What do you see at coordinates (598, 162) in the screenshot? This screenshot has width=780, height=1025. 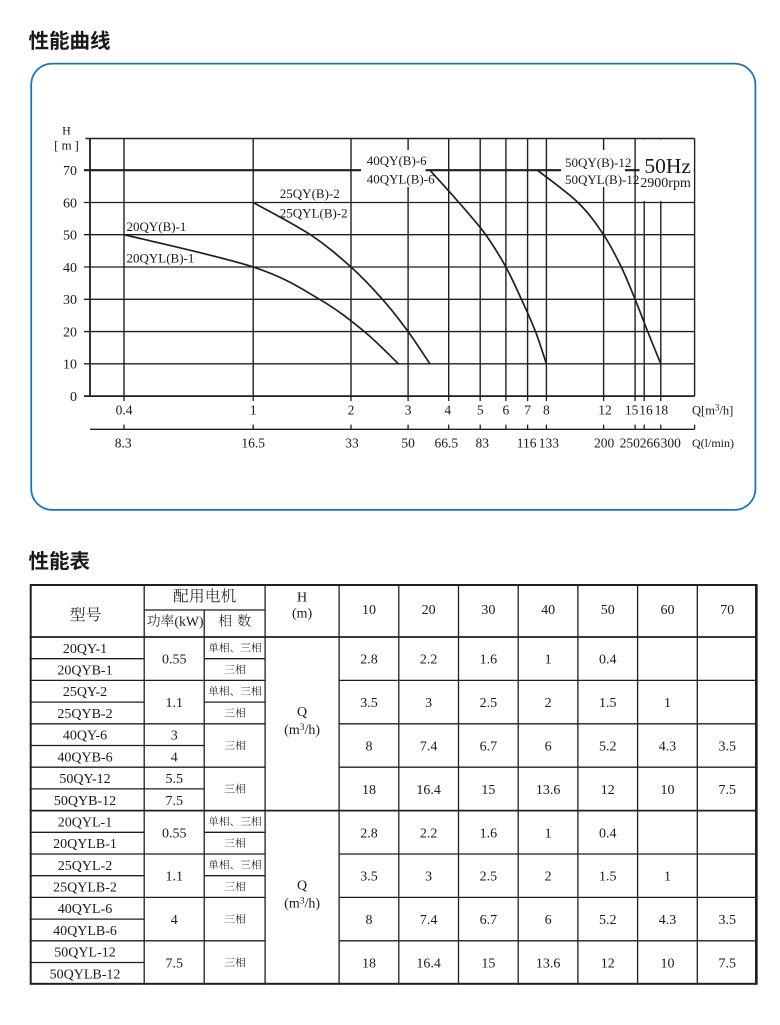 I see `svg-text: 50QY(B)-12` at bounding box center [598, 162].